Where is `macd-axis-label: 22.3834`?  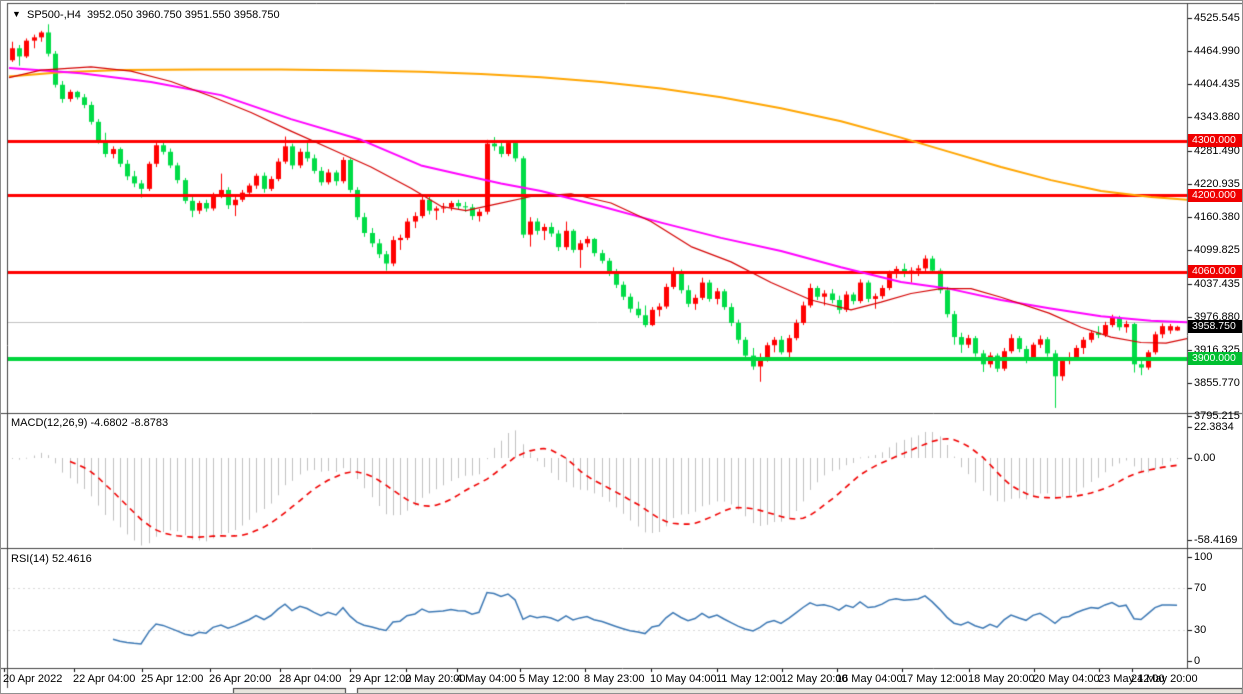 macd-axis-label: 22.3834 is located at coordinates (1214, 426).